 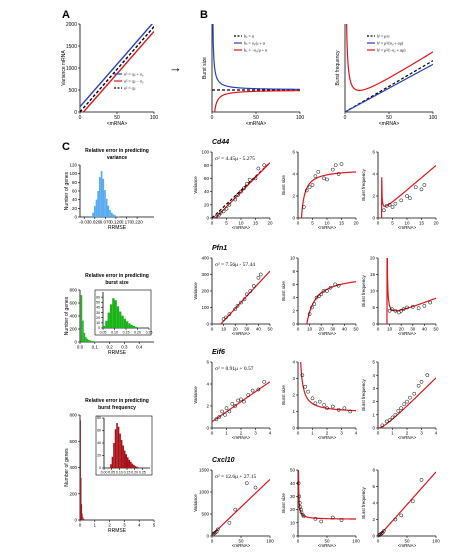 What do you see at coordinates (390, 43) in the screenshot?
I see `legend-label: bᶠ = μ²/(σ₀ + αμ)` at bounding box center [390, 43].